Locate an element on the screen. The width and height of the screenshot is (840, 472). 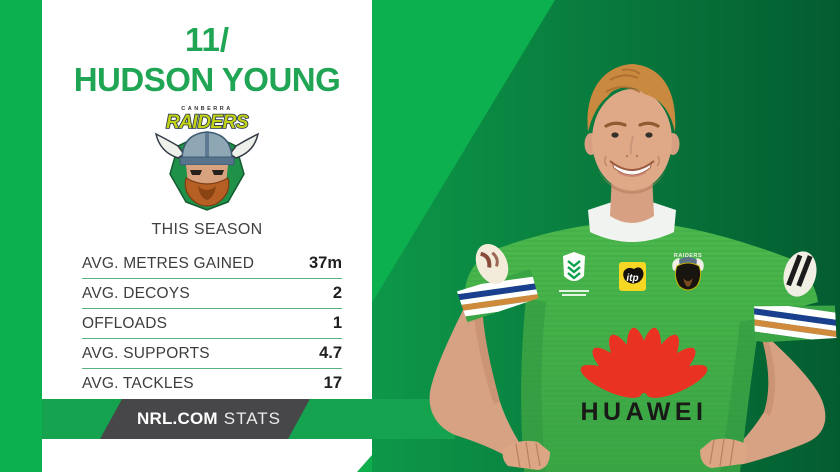
raiders-crest-logo: CANBERRA RAIDERS is located at coordinates (207, 158).